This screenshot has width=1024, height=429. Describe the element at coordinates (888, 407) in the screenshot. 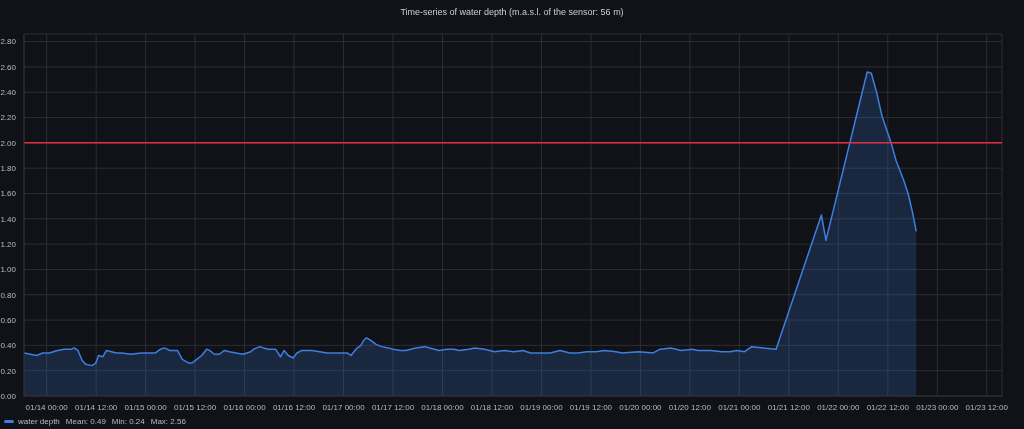

I see `x-tick-label: 01/22 12:00` at that location.